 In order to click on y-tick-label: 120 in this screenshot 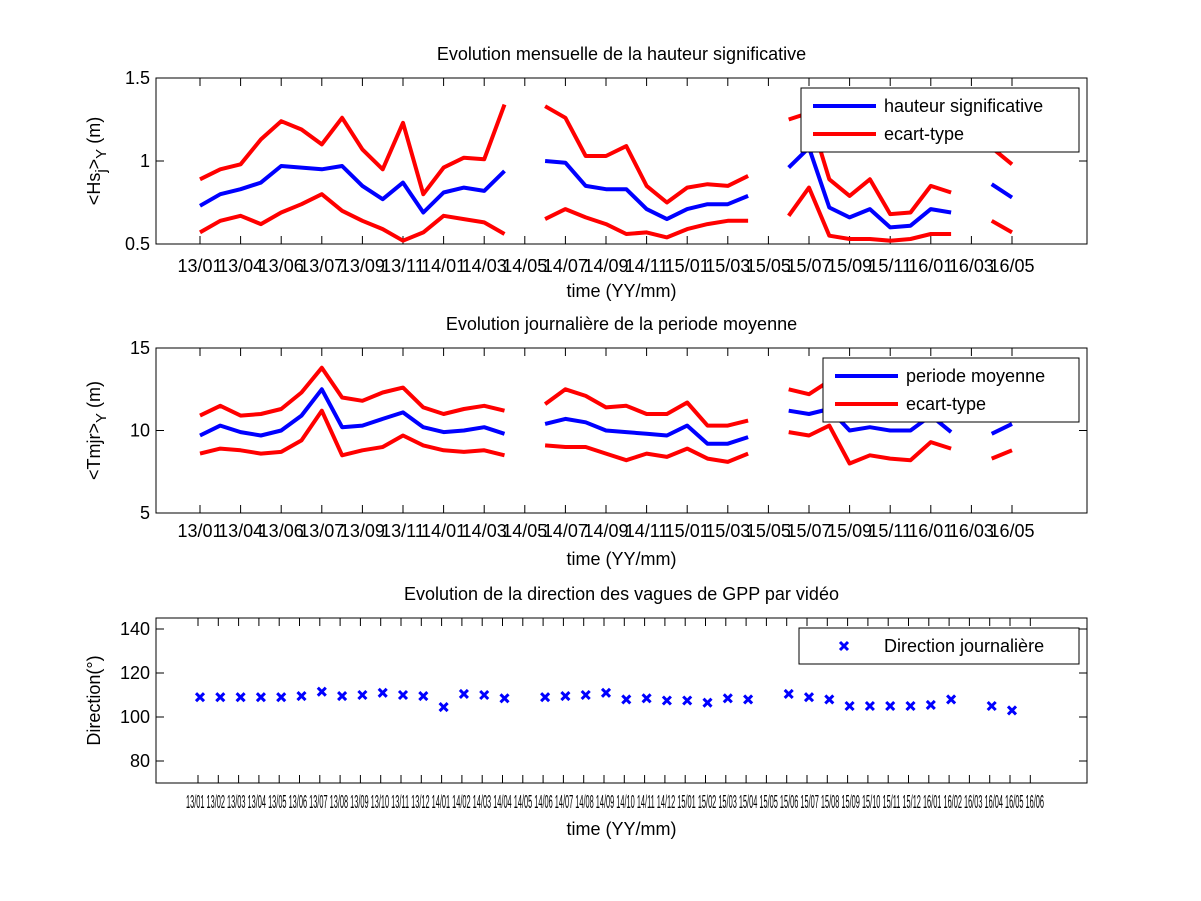, I will do `click(135, 673)`.